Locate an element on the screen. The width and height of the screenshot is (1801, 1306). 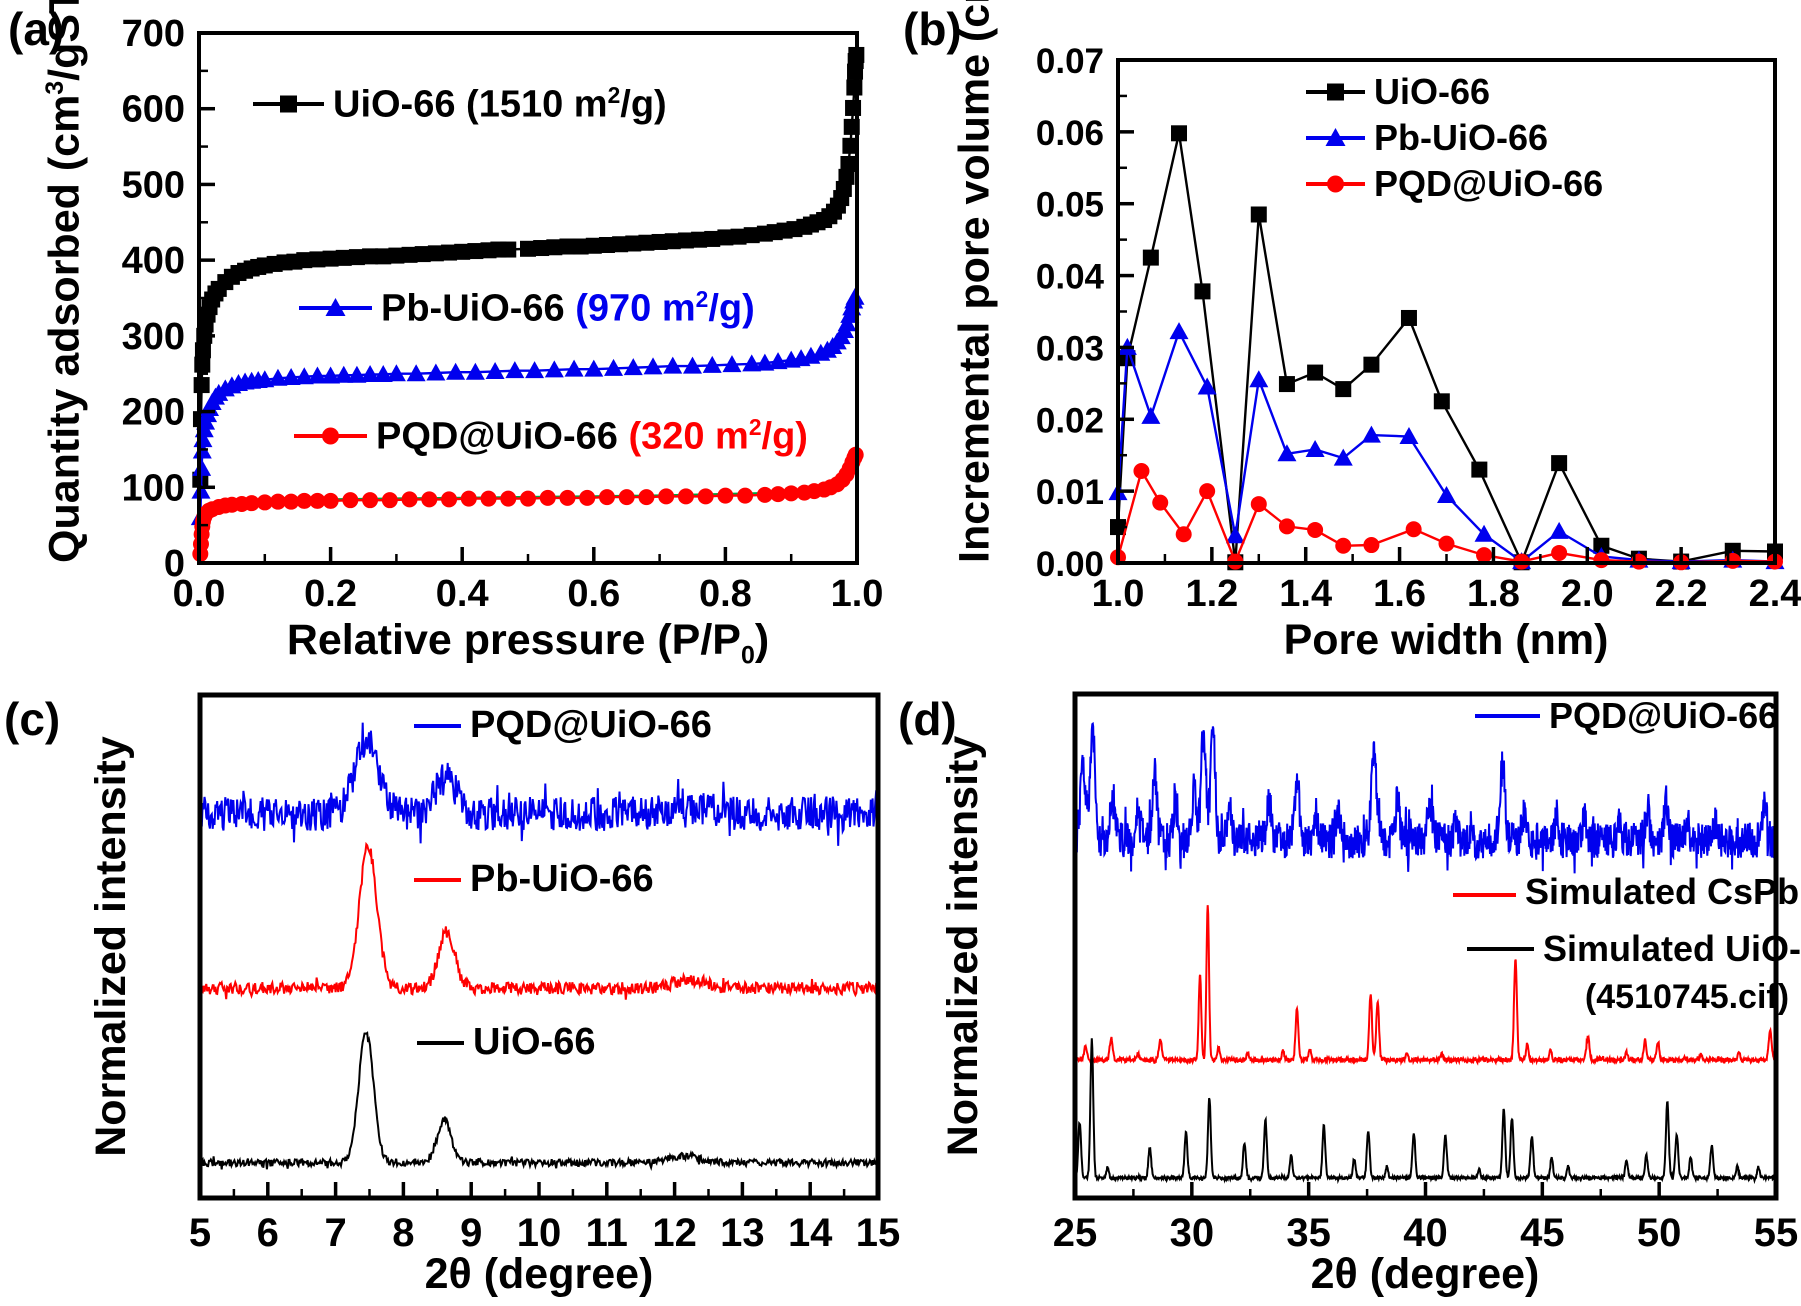
svg-text: 0.8 is located at coordinates (725, 594).